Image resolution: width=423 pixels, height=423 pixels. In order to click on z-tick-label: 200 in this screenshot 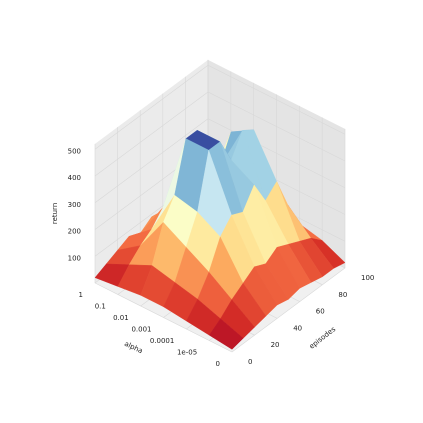, I will do `click(74, 232)`.